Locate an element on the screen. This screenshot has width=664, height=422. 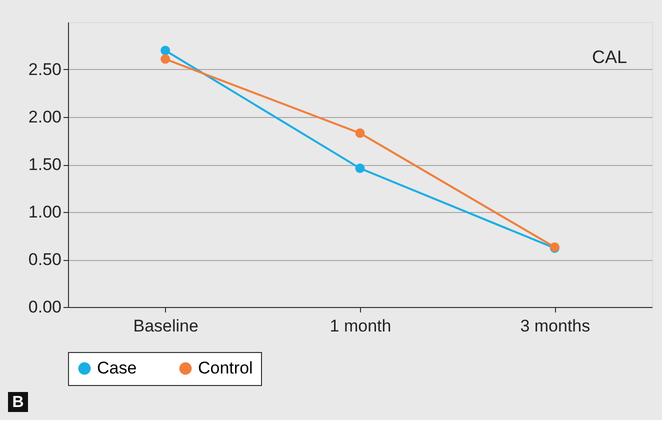
x-tick-label: 1 month is located at coordinates (361, 326).